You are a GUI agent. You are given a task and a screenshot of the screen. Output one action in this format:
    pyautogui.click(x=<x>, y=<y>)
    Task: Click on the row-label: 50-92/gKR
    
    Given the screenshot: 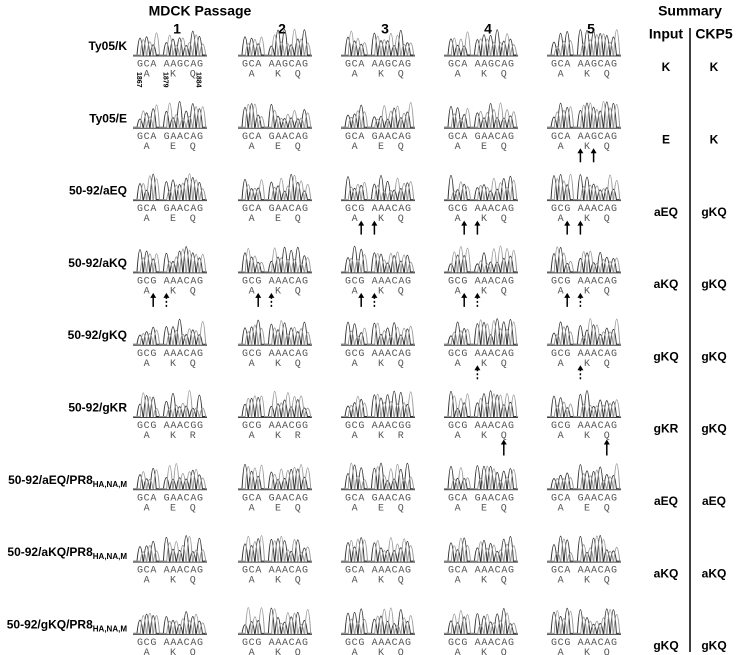 What is the action you would take?
    pyautogui.click(x=97, y=408)
    